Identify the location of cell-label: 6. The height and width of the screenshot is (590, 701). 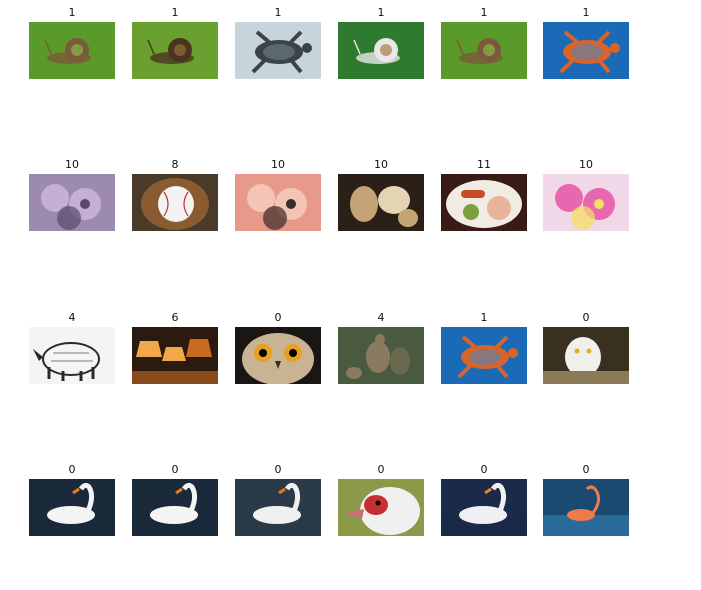
(175, 317).